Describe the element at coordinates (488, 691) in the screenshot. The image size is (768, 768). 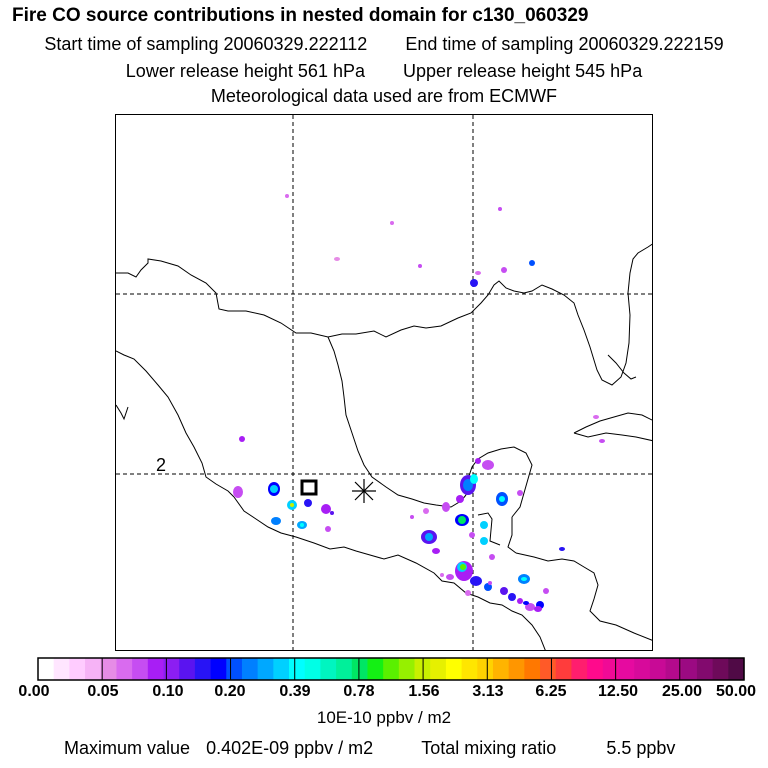
I see `colorbar-tick-label: 3.13` at that location.